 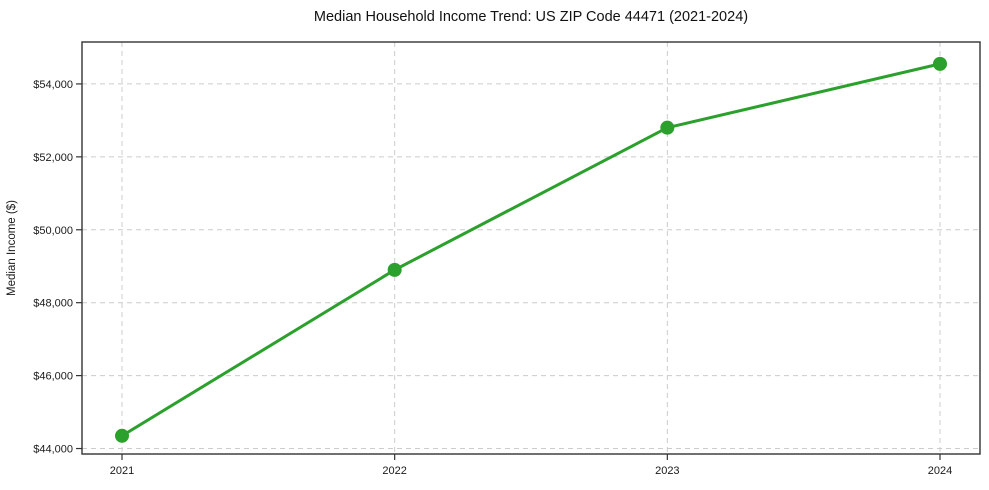 What do you see at coordinates (53, 304) in the screenshot?
I see `y-tick-label: $48,000` at bounding box center [53, 304].